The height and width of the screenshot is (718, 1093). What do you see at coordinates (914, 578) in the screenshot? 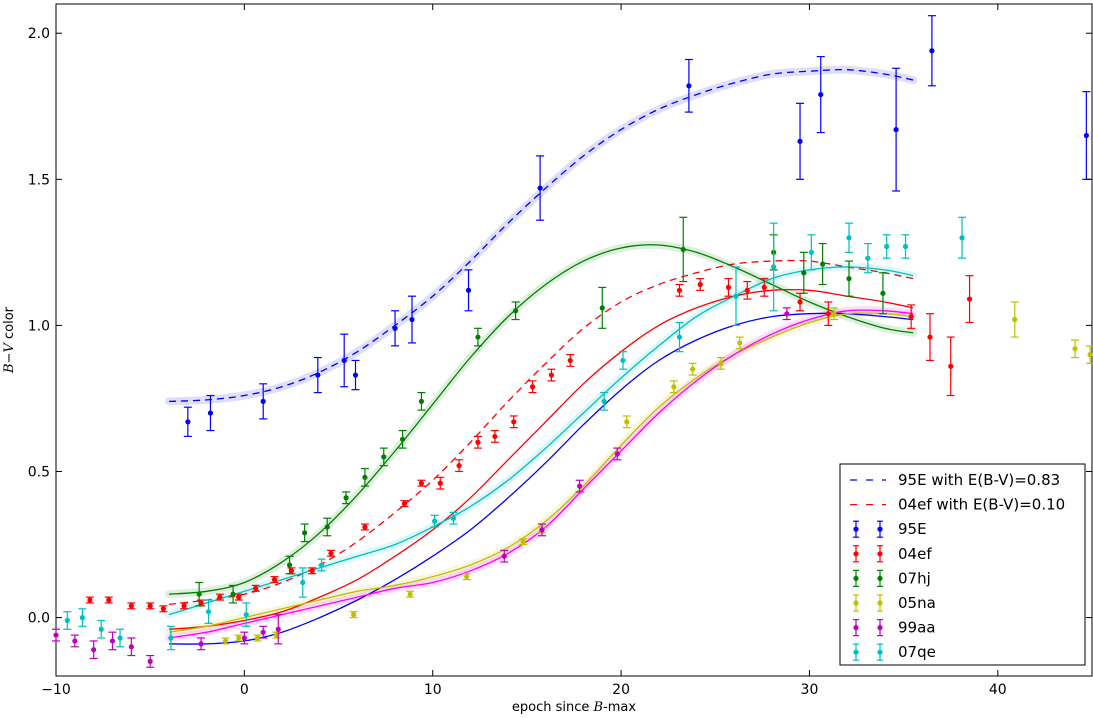
I see `legend-label: 07hj` at bounding box center [914, 578].